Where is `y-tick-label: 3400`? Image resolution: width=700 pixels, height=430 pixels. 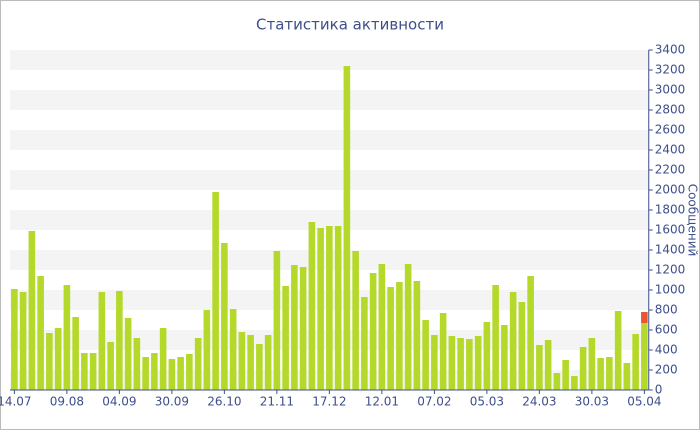 y-tick-label: 3400 is located at coordinates (670, 50).